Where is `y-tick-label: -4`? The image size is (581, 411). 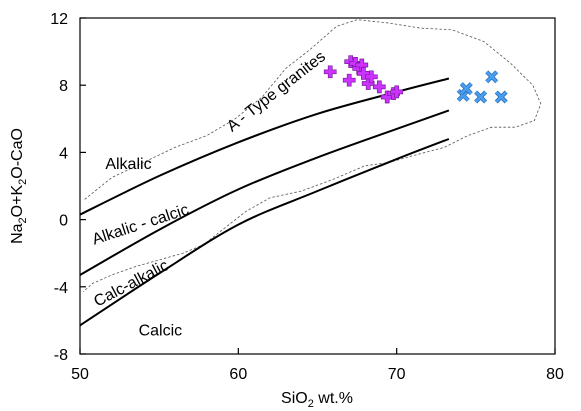 y-tick-label: -4 is located at coordinates (61, 288).